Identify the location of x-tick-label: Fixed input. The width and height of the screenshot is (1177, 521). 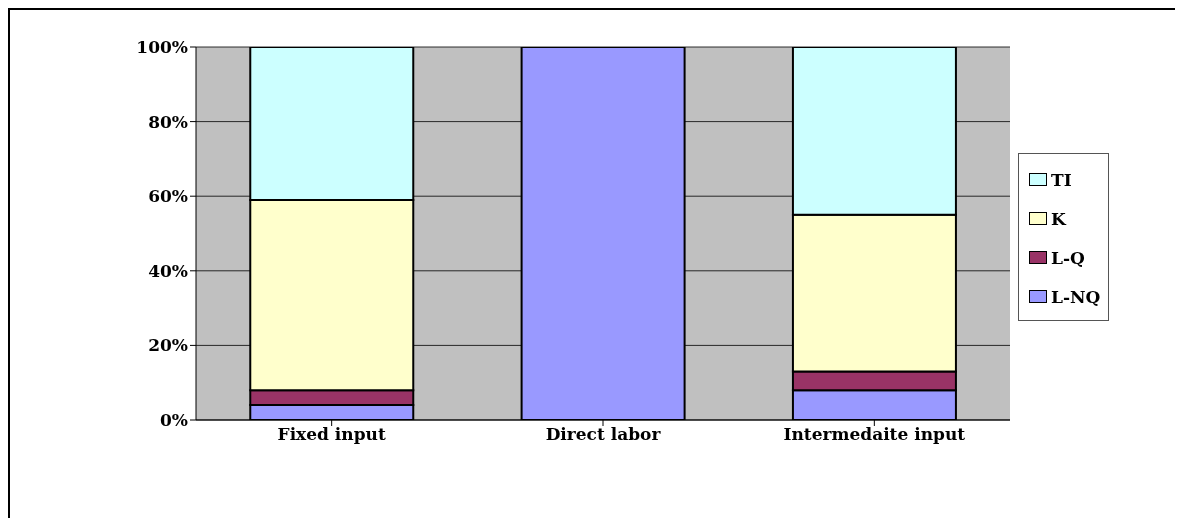
(331, 434).